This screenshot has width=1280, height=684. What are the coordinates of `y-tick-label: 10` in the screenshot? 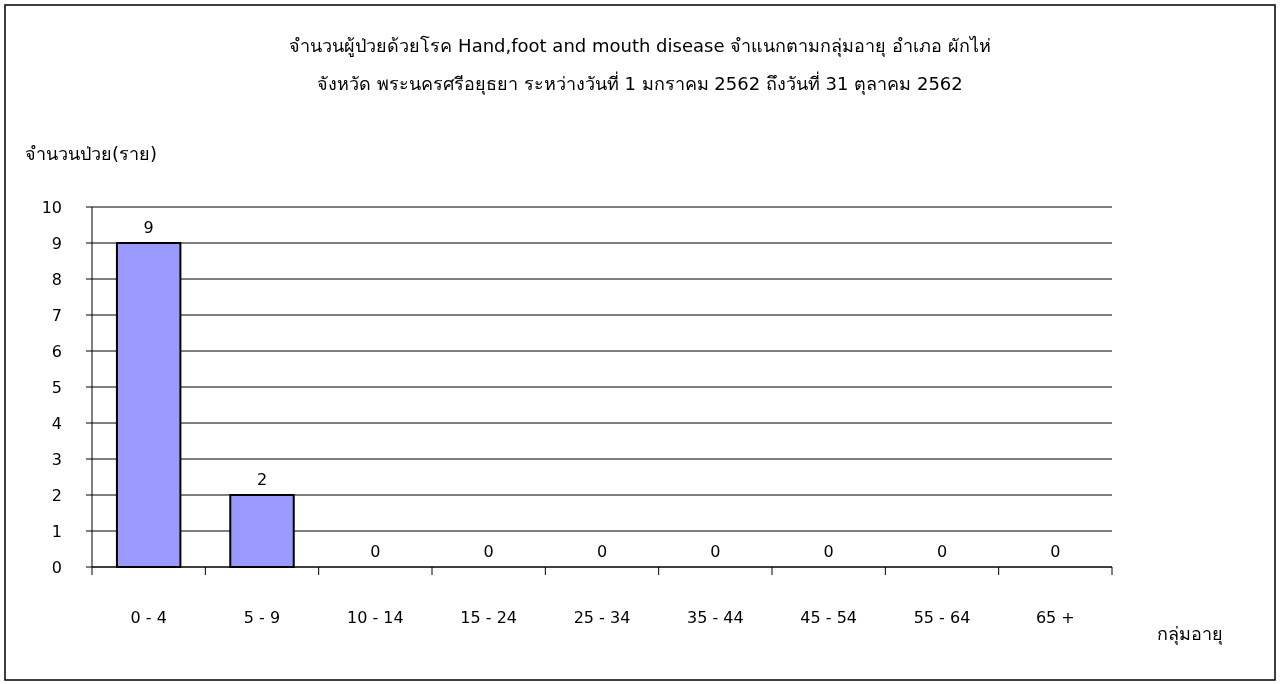 It's located at (51, 207).